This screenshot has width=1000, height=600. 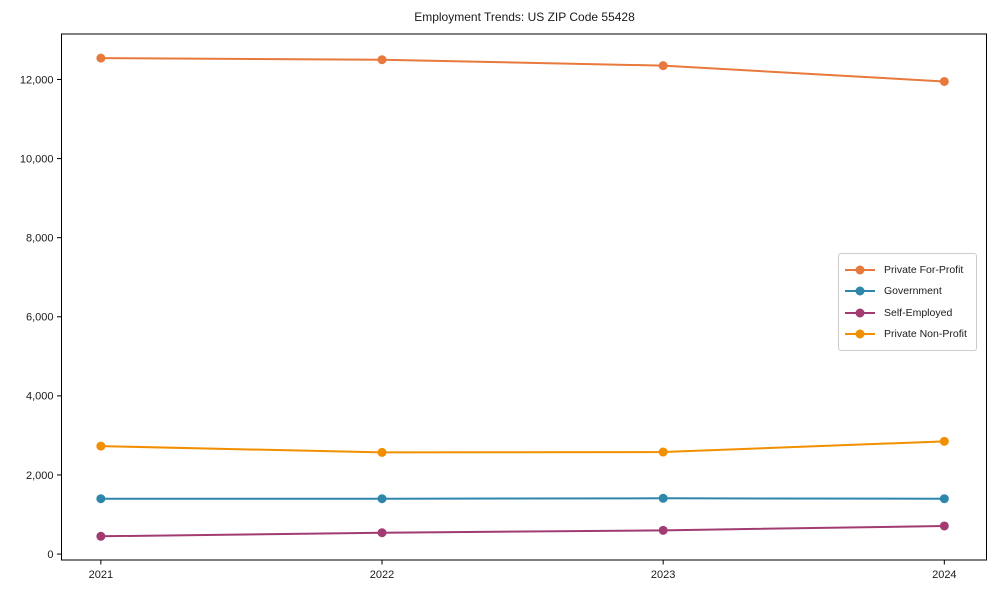 What do you see at coordinates (37, 80) in the screenshot?
I see `y-tick-label: 12,000` at bounding box center [37, 80].